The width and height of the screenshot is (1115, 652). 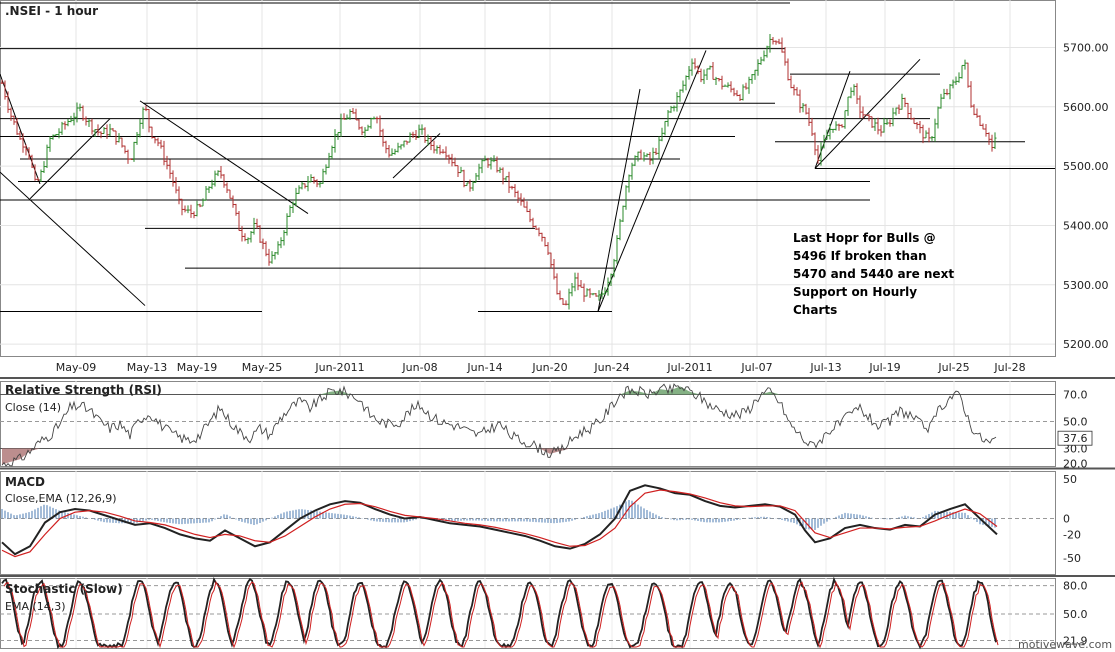 I want to click on stoch-panel-title: Stochastic (Slow), so click(x=64, y=589).